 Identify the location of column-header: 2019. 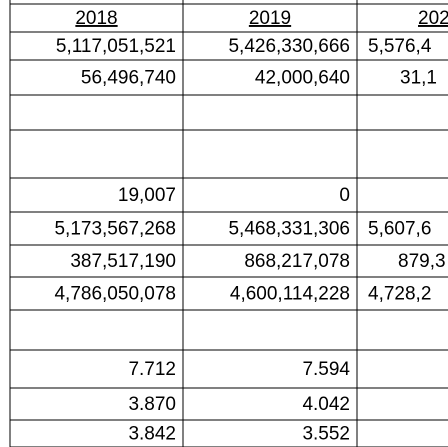
(270, 18).